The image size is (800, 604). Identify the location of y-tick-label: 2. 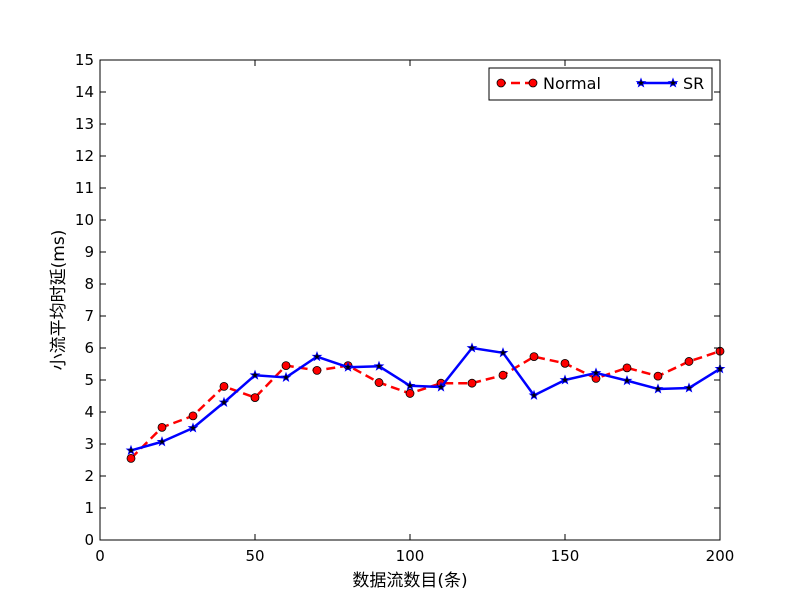
(89, 476).